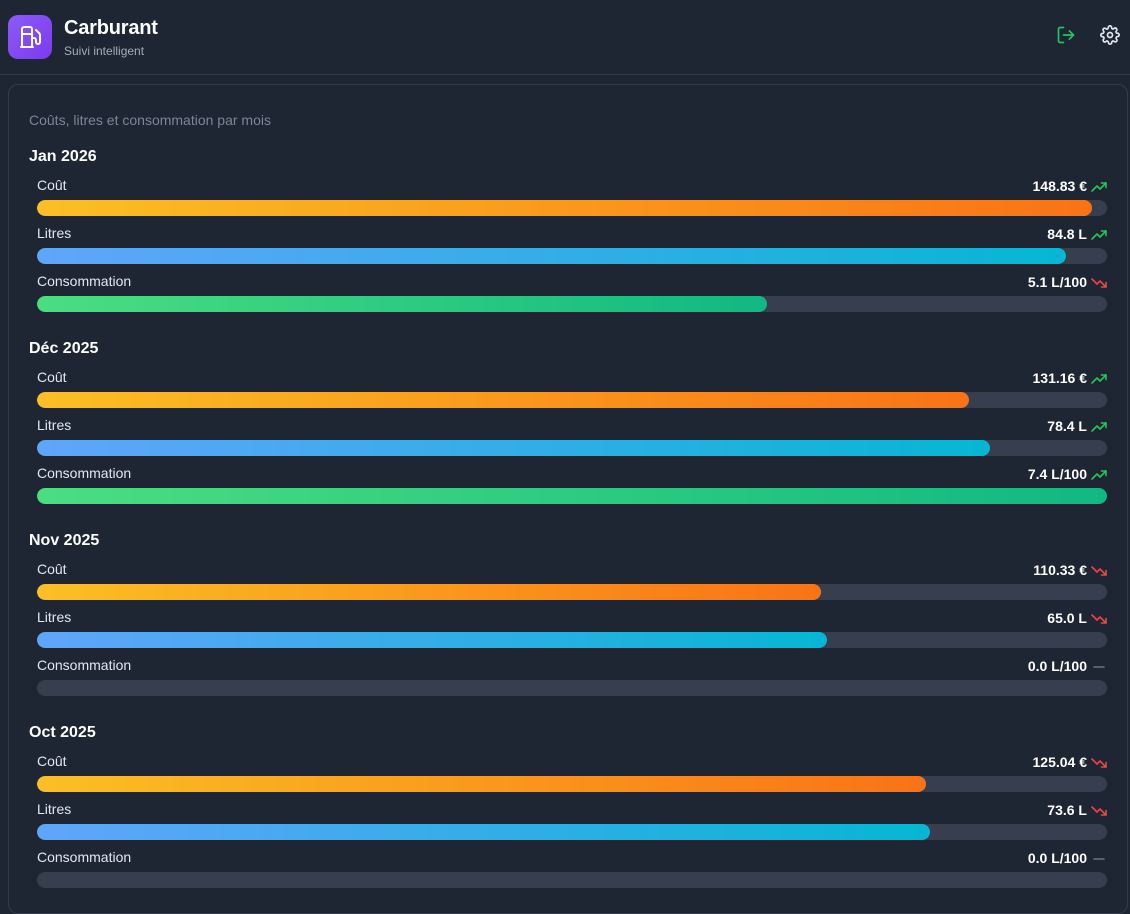 The width and height of the screenshot is (1130, 914). I want to click on metric-row-consumption: Consommation 7.4 L/100, so click(572, 487).